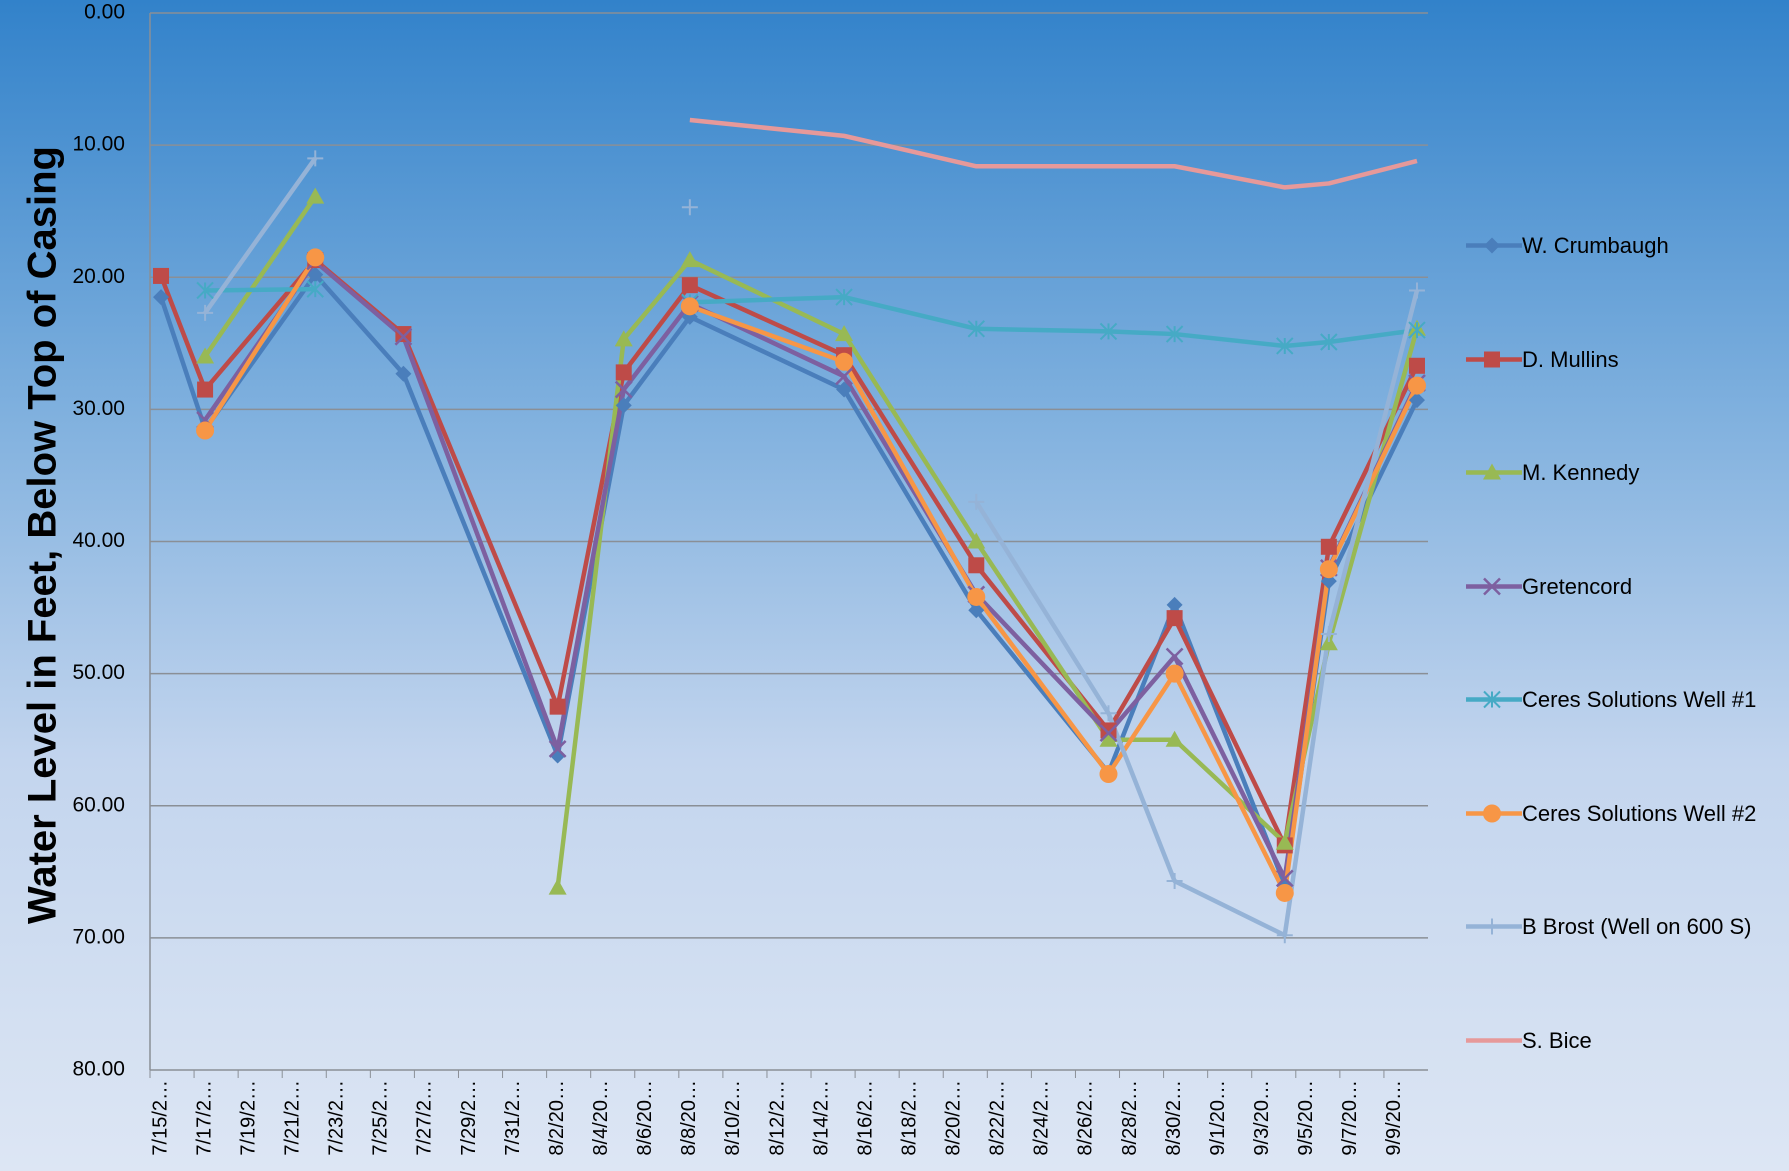  Describe the element at coordinates (98, 672) in the screenshot. I see `y-tick-label: 50.00` at that location.